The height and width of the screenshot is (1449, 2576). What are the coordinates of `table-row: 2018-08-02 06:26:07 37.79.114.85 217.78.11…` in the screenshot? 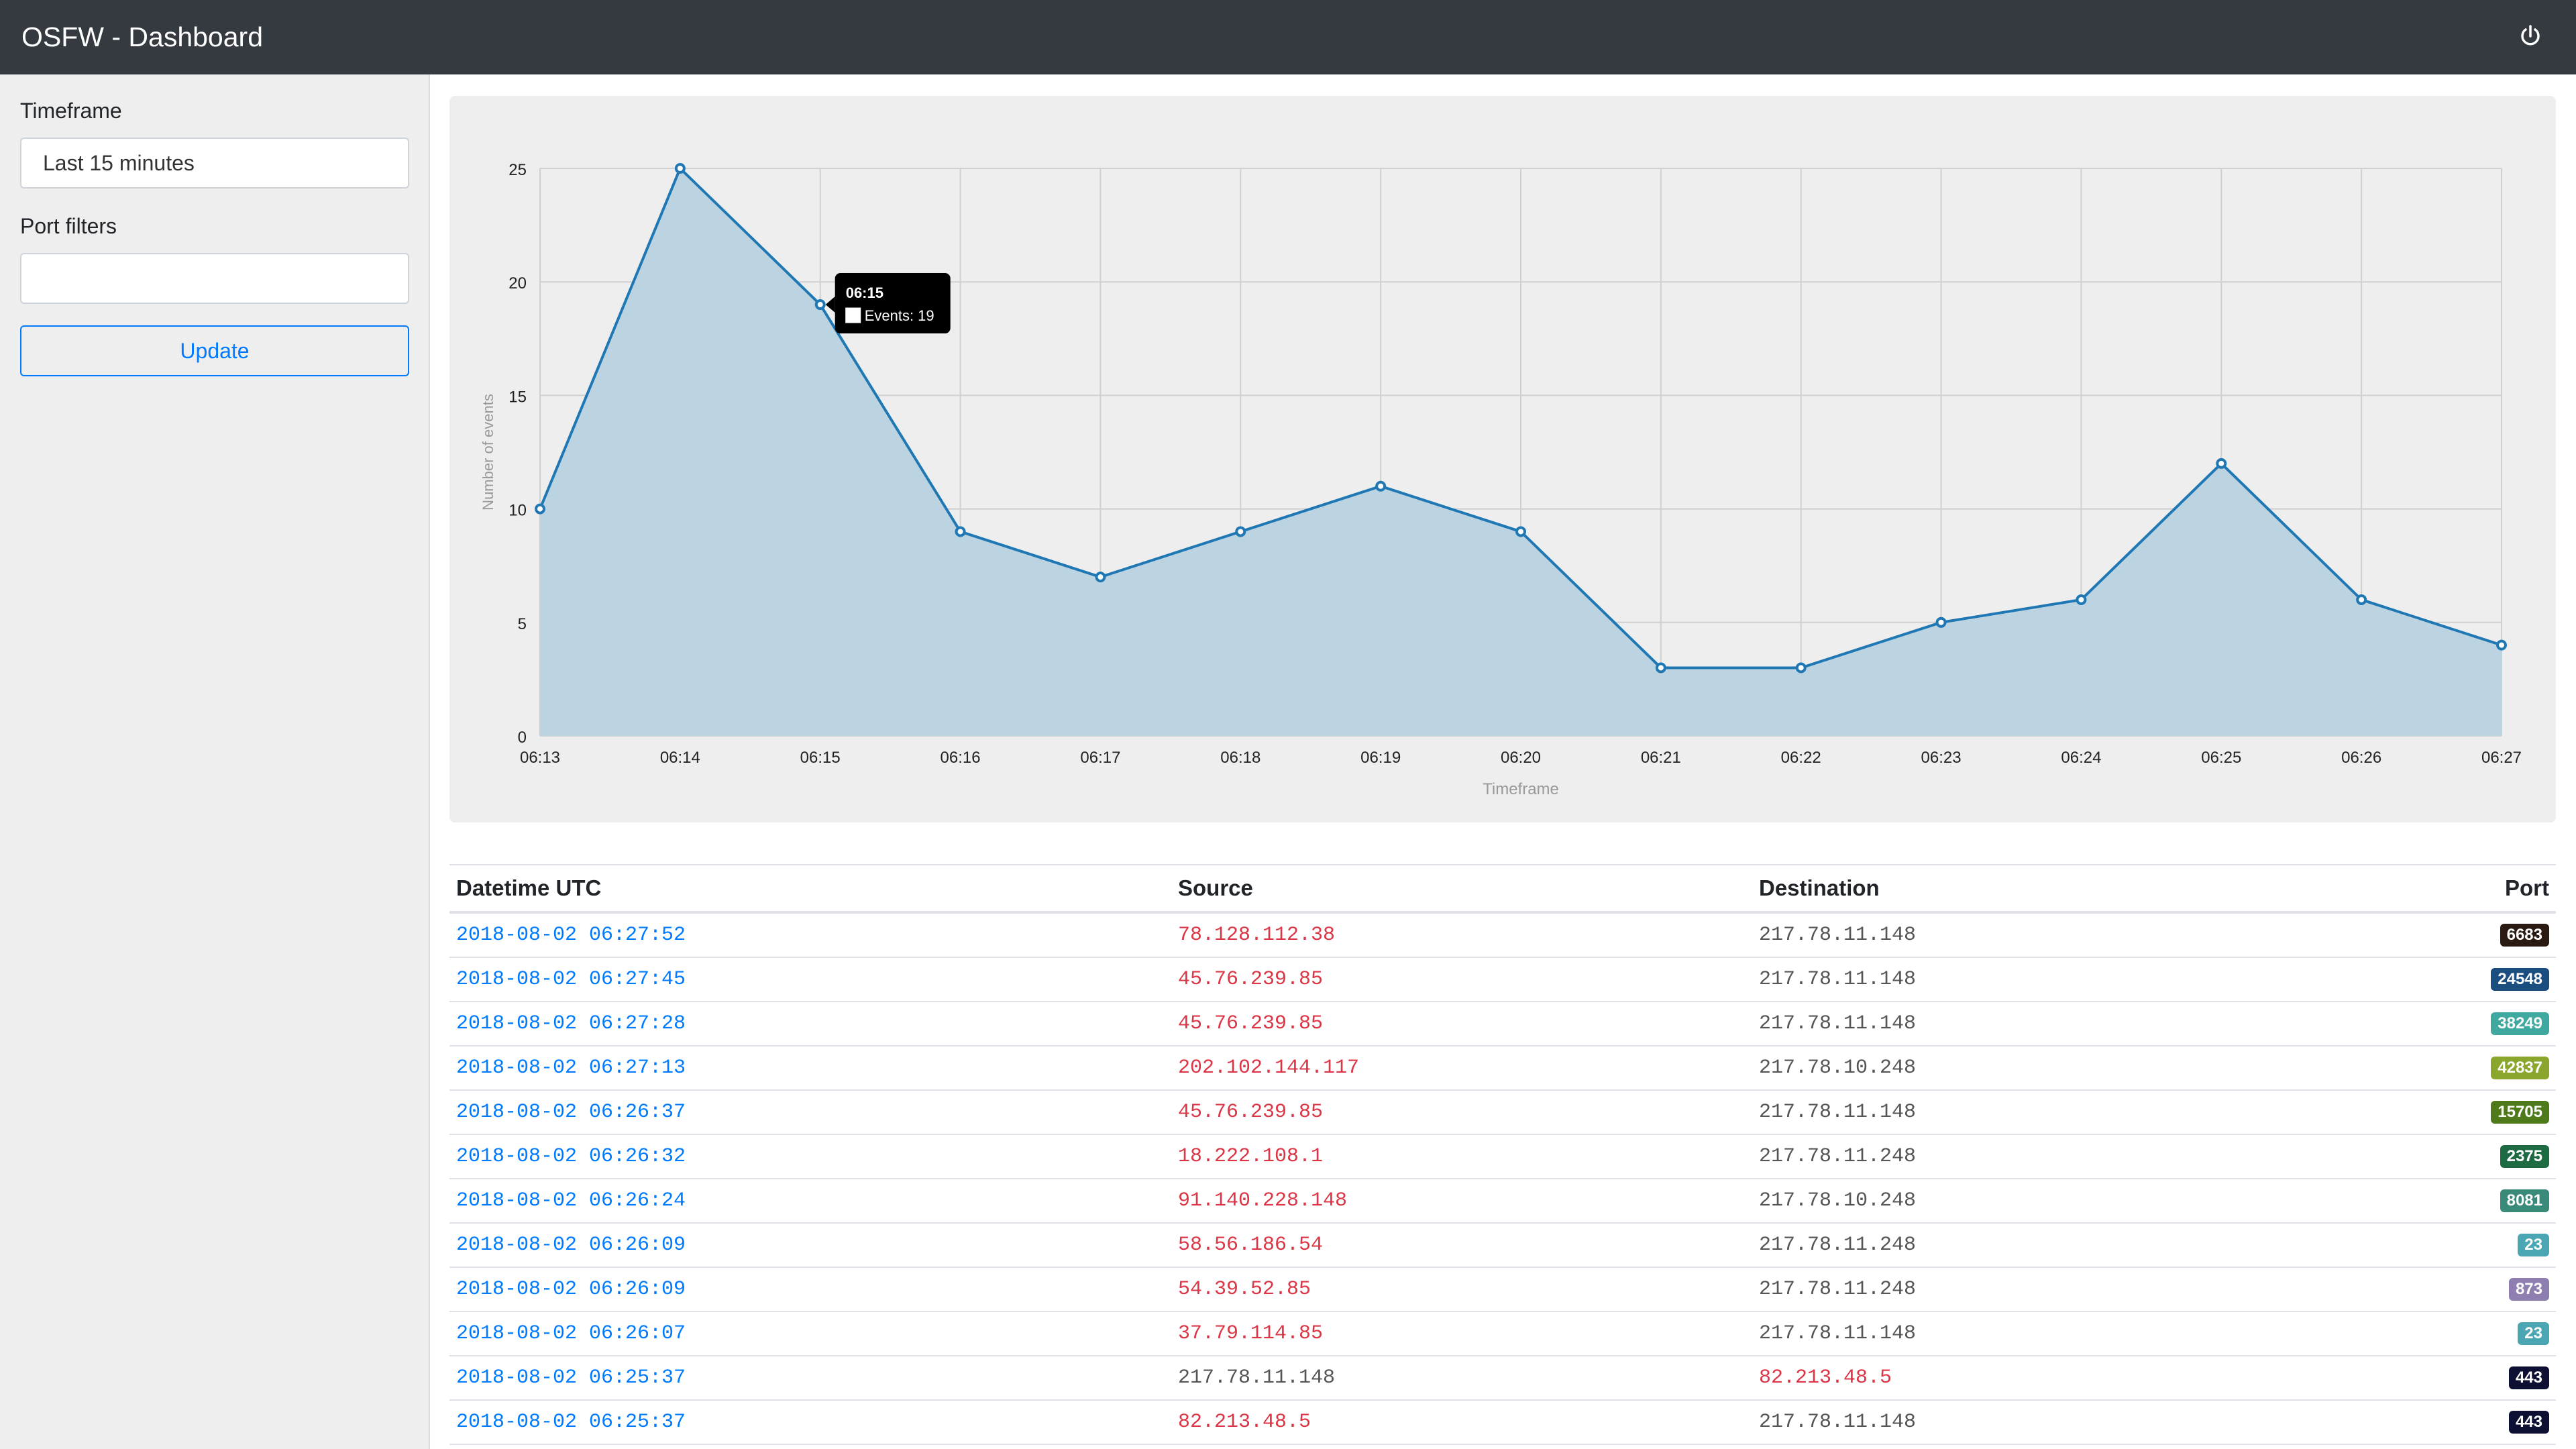 It's located at (1502, 1333).